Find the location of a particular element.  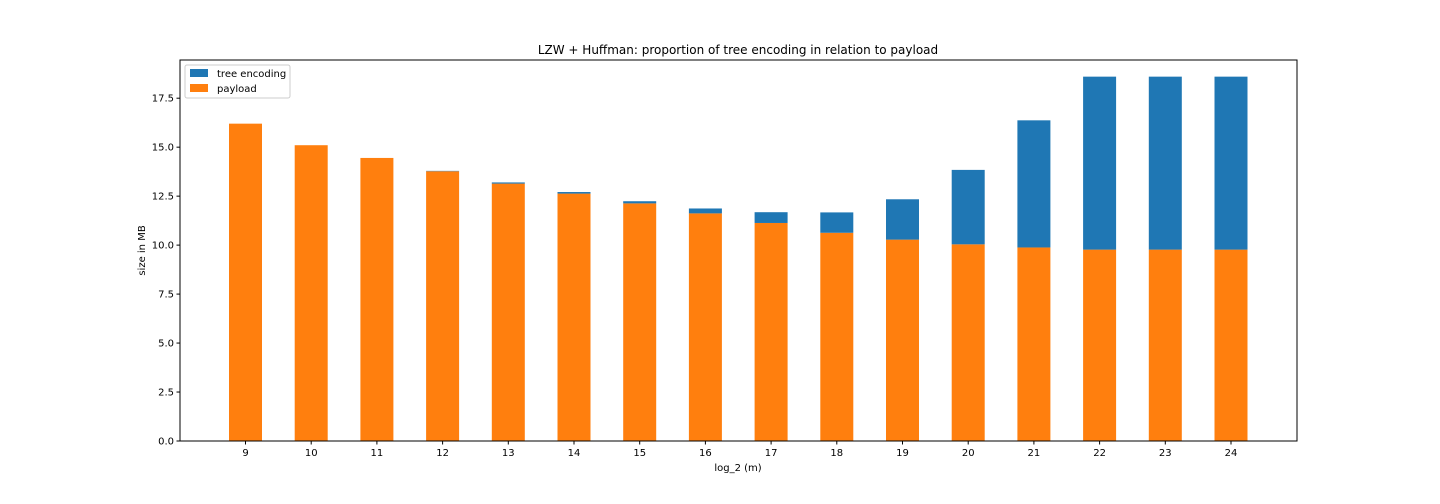

x-tick-label: 15 is located at coordinates (639, 453).